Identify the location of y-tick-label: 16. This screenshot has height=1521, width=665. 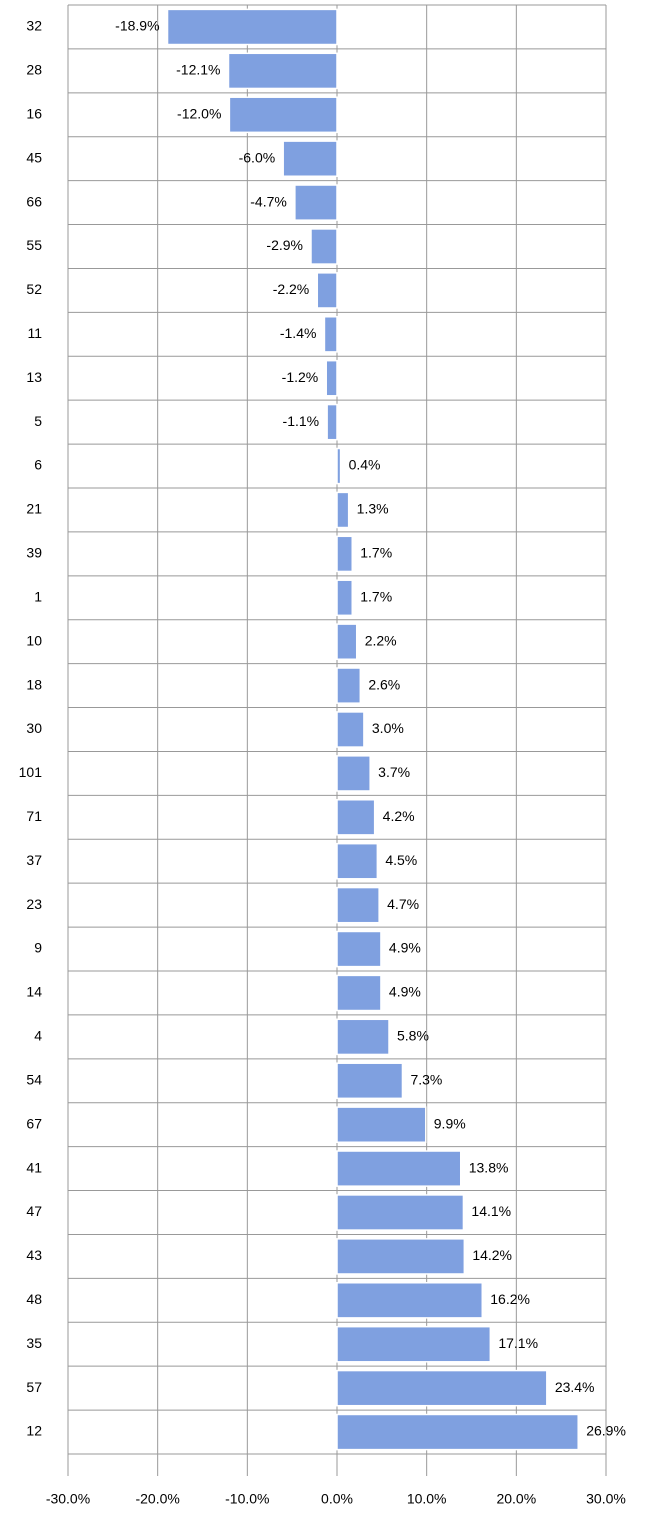
(34, 113).